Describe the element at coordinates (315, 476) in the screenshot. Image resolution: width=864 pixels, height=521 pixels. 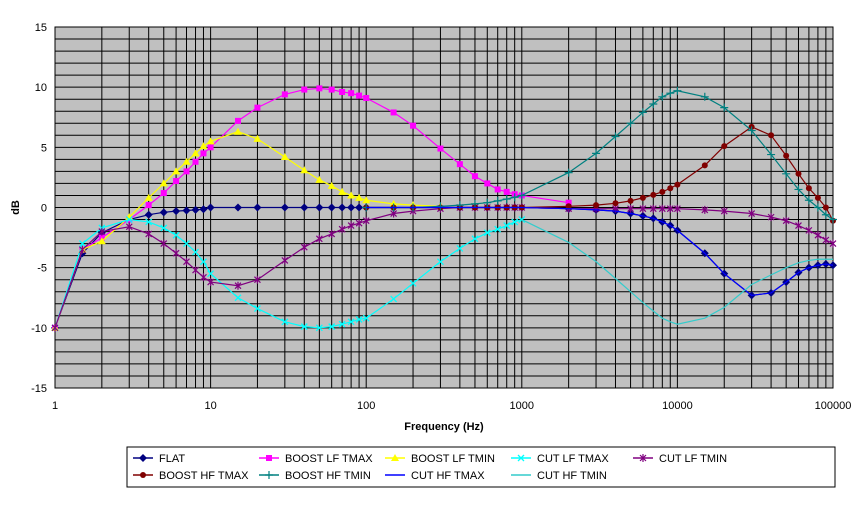
I see `legend-item: BOOST HF TMIN` at that location.